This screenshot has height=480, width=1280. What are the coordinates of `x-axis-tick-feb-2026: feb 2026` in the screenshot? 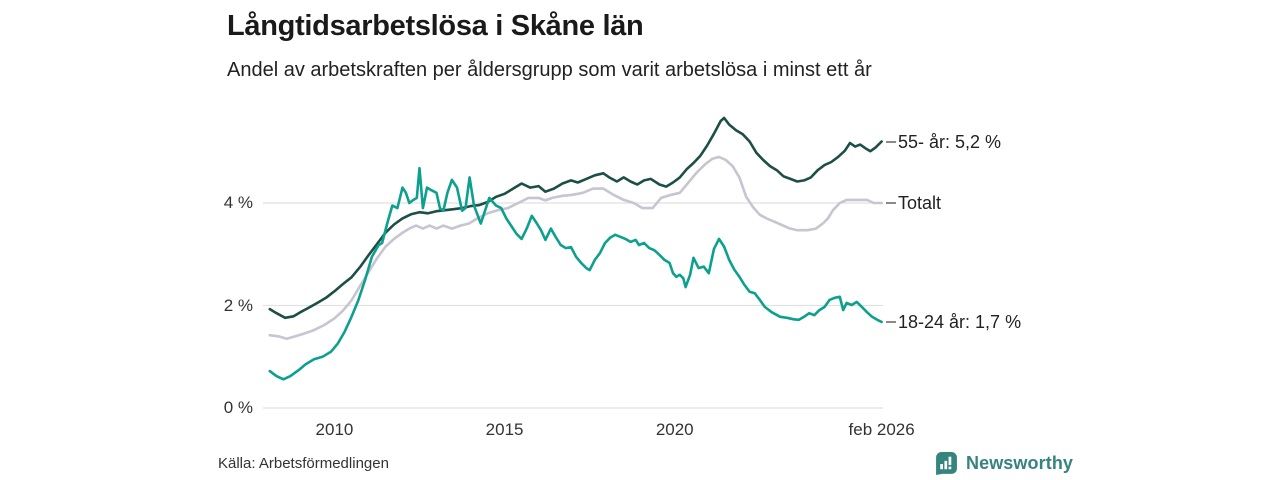 It's located at (881, 429).